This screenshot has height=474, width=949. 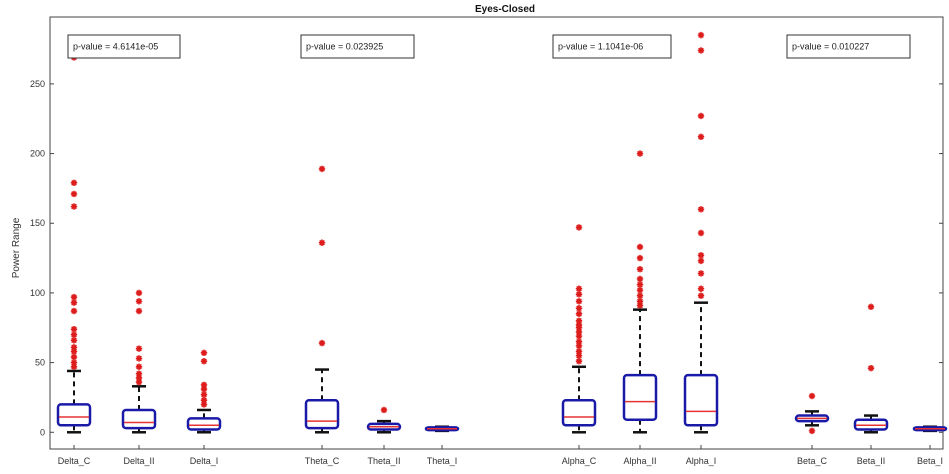 What do you see at coordinates (701, 461) in the screenshot?
I see `x-tick-label: Alpha_I` at bounding box center [701, 461].